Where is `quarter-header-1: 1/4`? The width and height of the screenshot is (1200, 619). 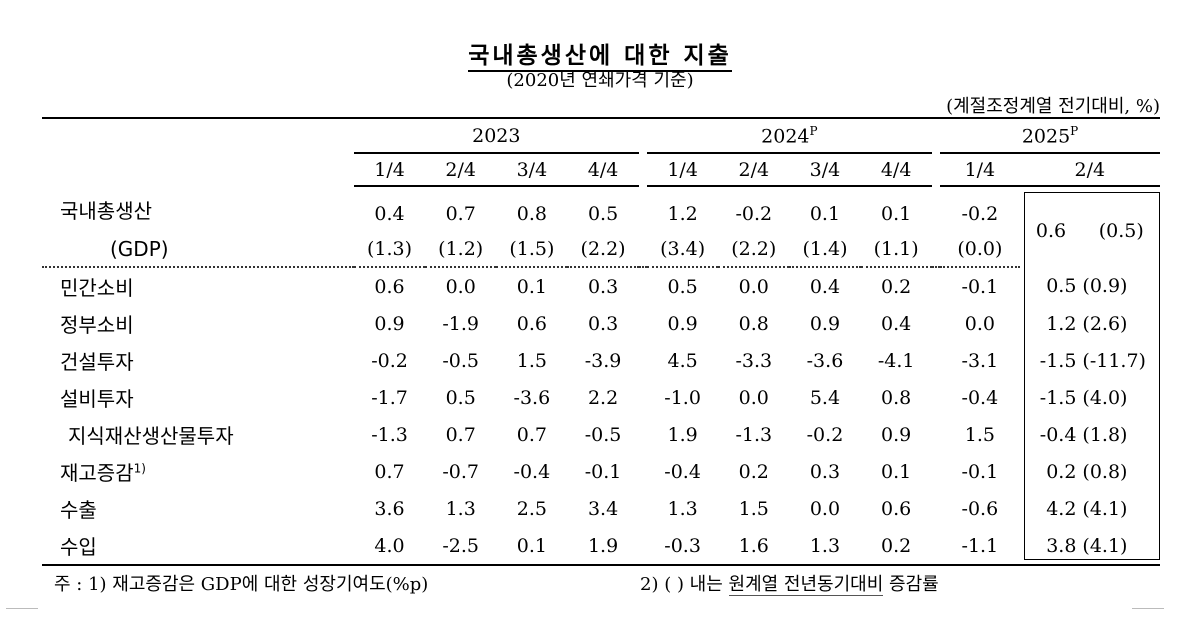
quarter-header-1: 1/4 is located at coordinates (389, 170).